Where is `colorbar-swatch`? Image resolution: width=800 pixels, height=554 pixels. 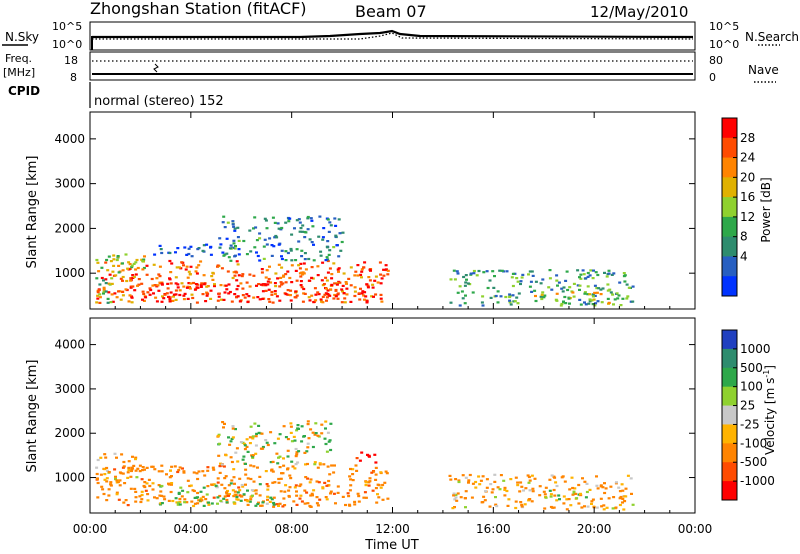
colorbar-swatch is located at coordinates (729, 491).